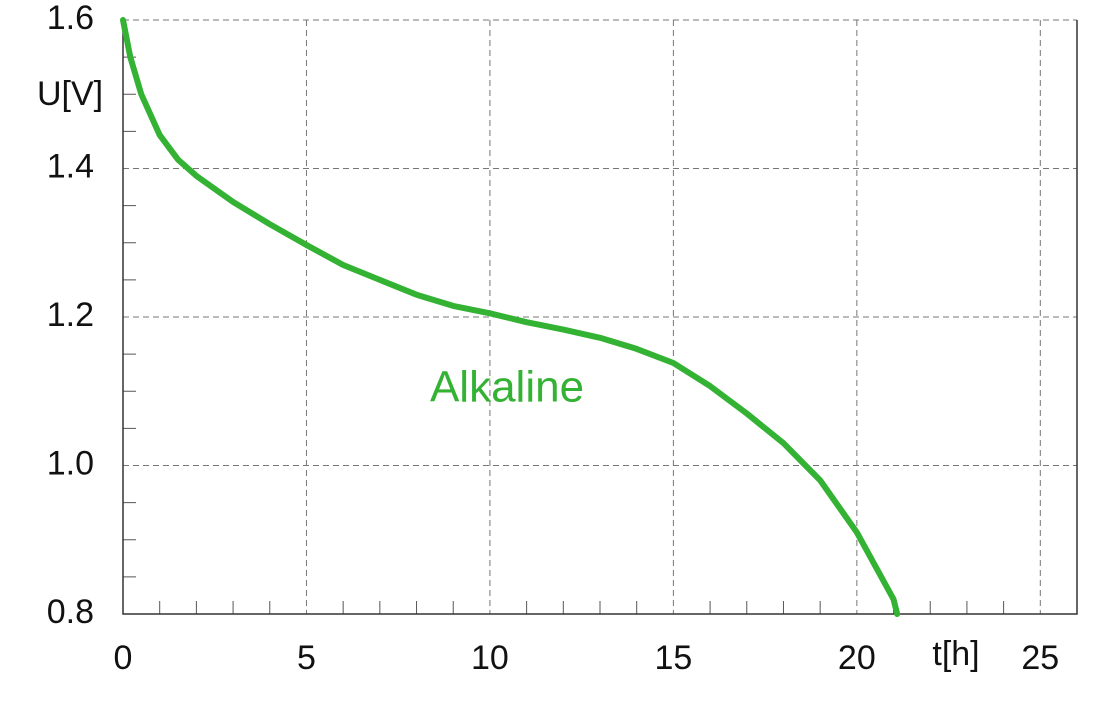  I want to click on y-axis-label: U[V], so click(70, 94).